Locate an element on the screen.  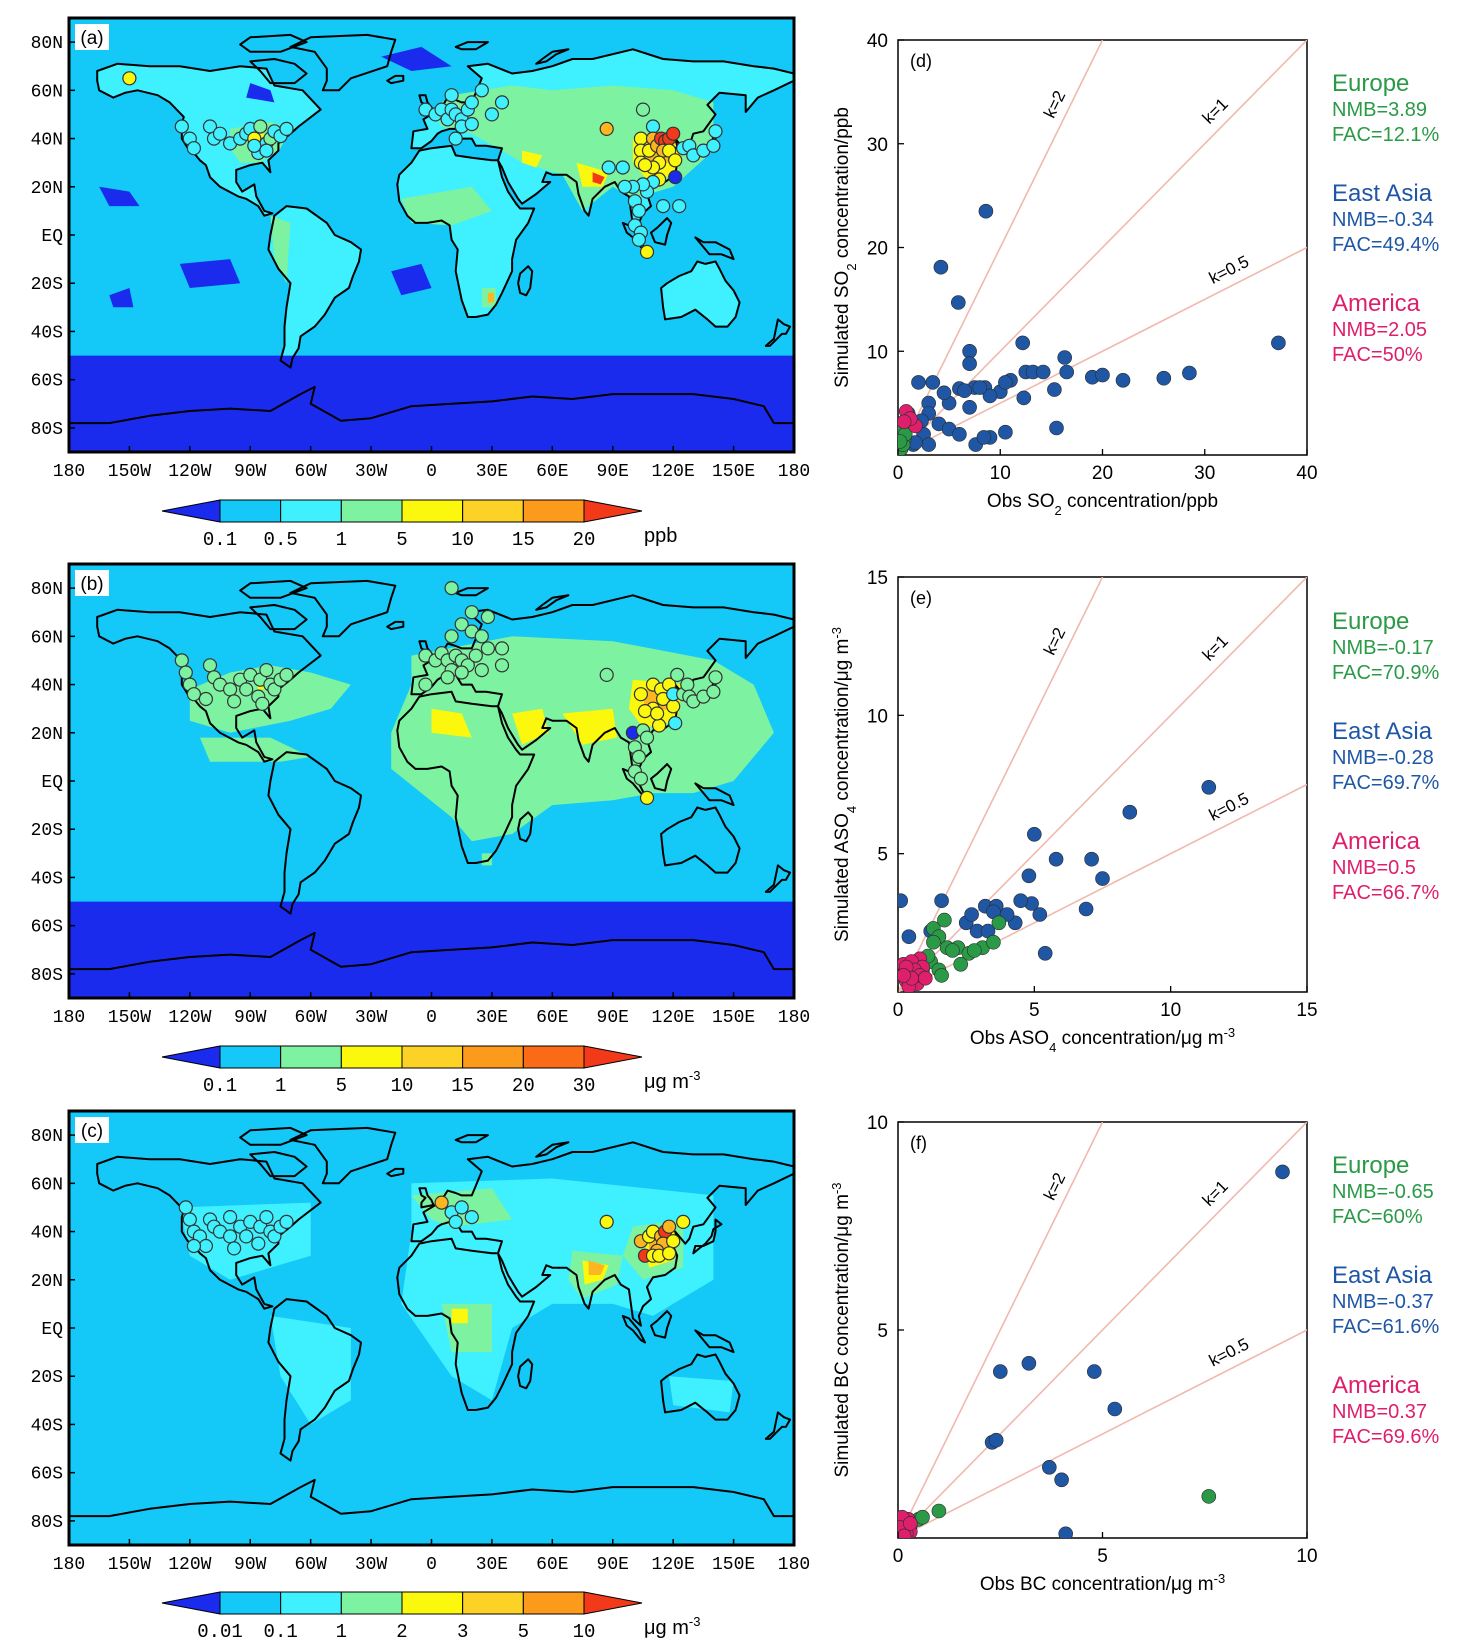
lat-tick-label: 20S is located at coordinates (47, 285).